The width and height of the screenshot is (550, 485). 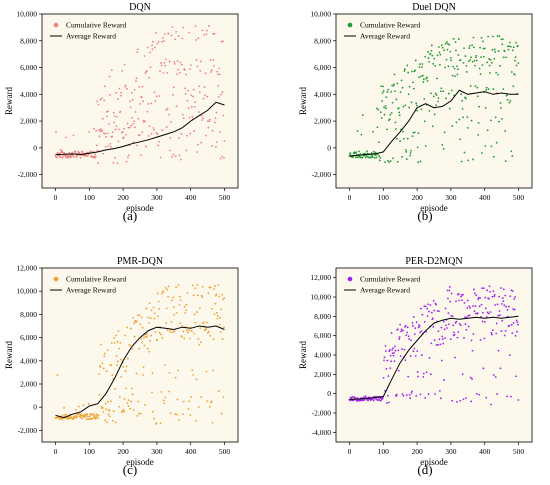 What do you see at coordinates (26, 14) in the screenshot?
I see `y-tick-label: 10,000` at bounding box center [26, 14].